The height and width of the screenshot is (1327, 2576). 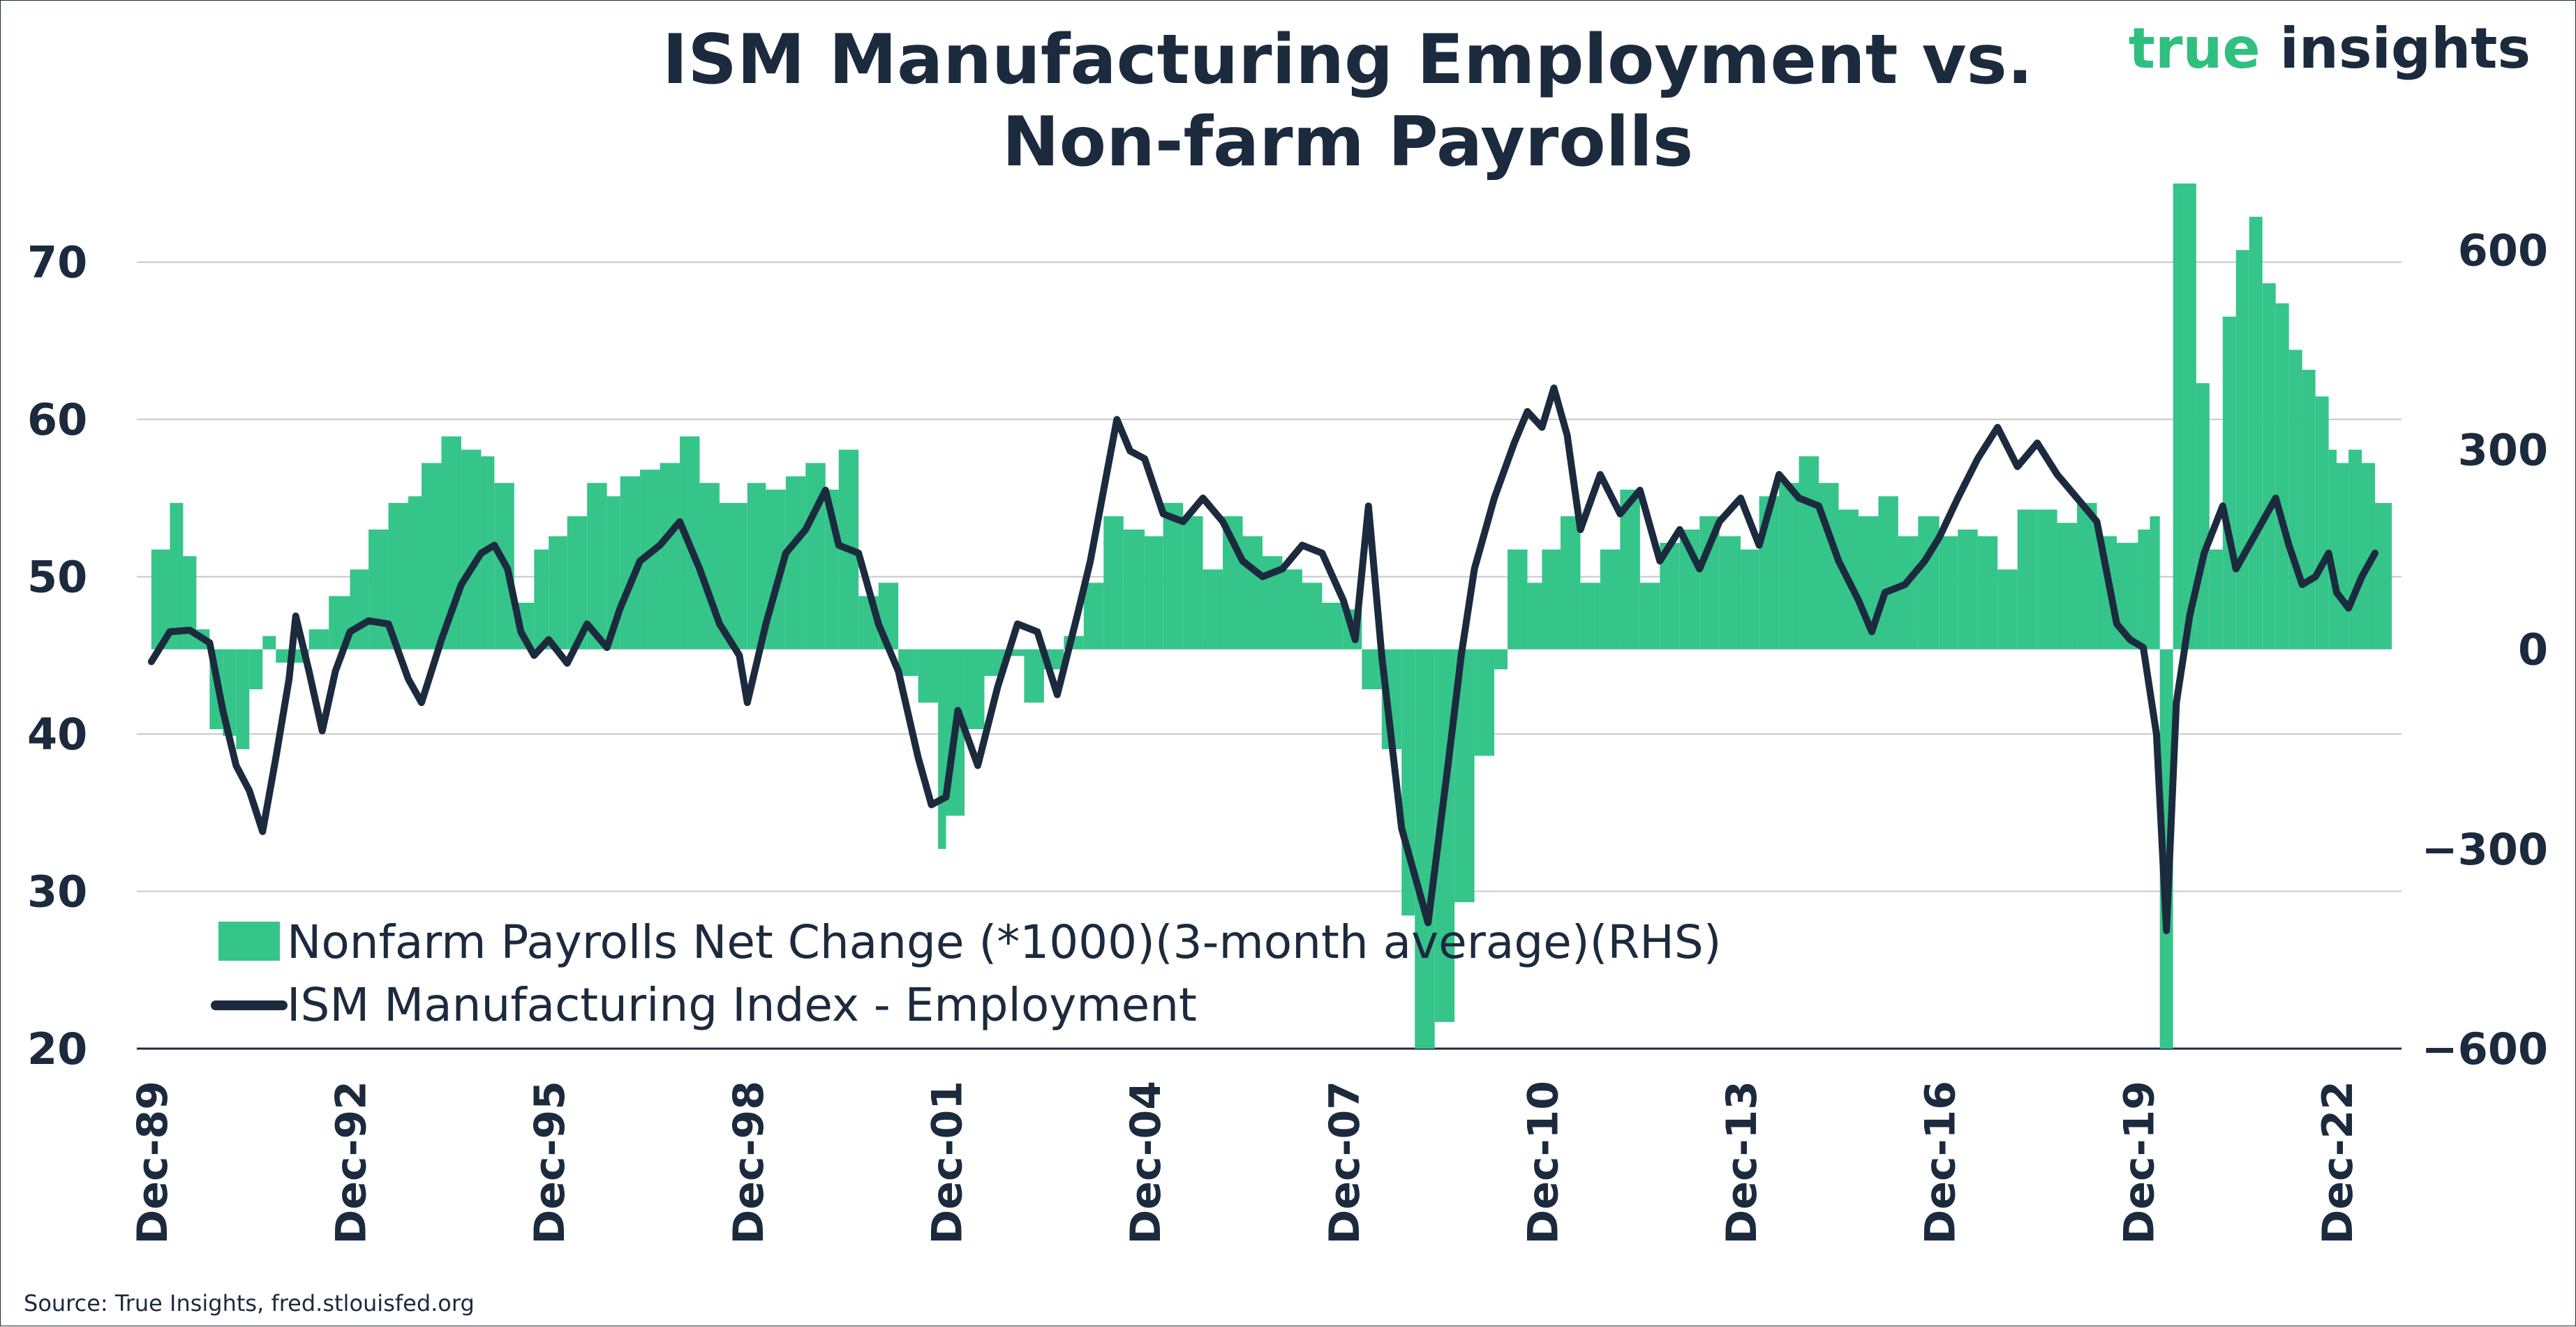 What do you see at coordinates (2503, 250) in the screenshot?
I see `right-axis-tick-label: 600` at bounding box center [2503, 250].